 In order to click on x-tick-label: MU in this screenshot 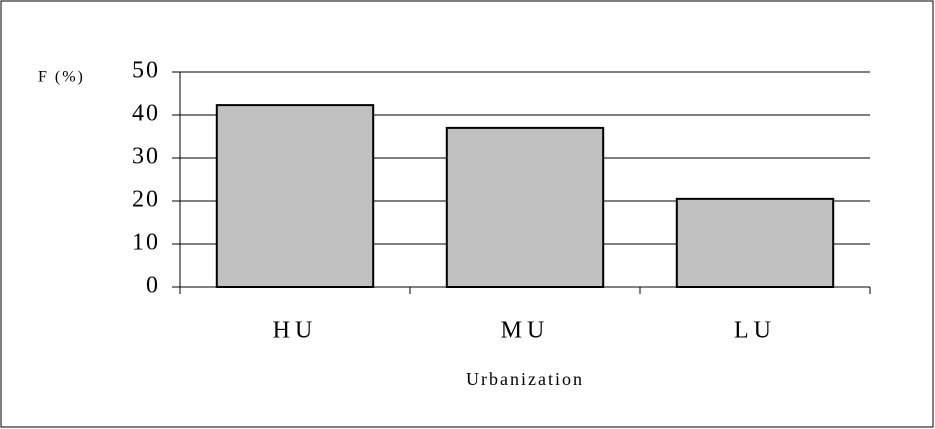, I will do `click(525, 331)`.